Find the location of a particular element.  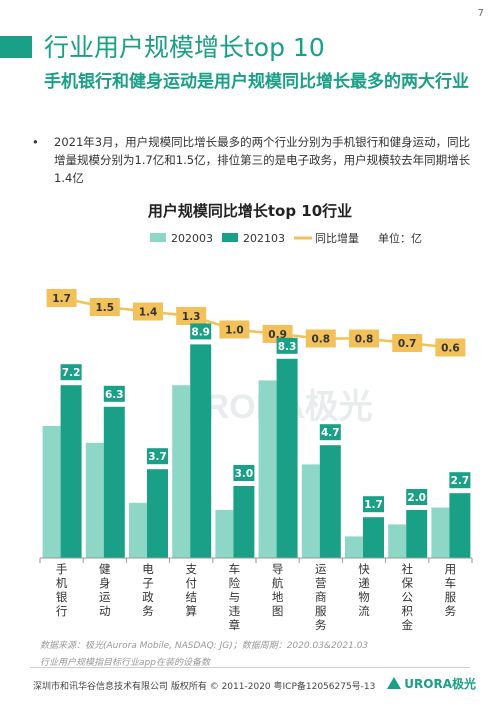

aurora-logo: URORA极光 is located at coordinates (431, 683).